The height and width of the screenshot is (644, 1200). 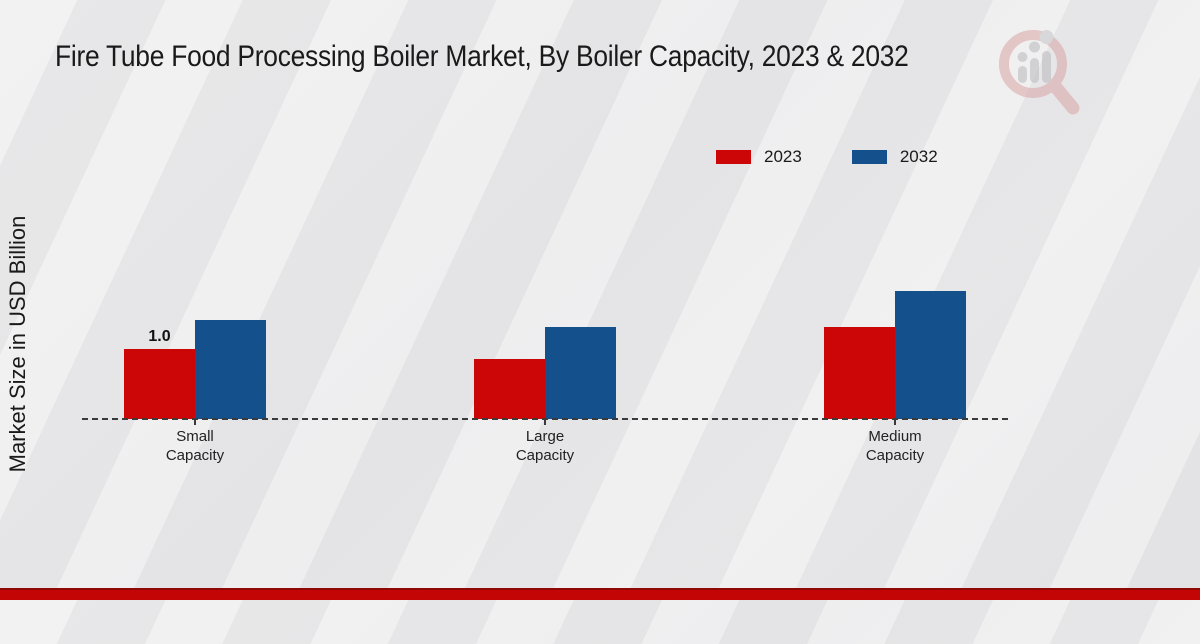 What do you see at coordinates (827, 157) in the screenshot?
I see `chart-legend: 2023 2032` at bounding box center [827, 157].